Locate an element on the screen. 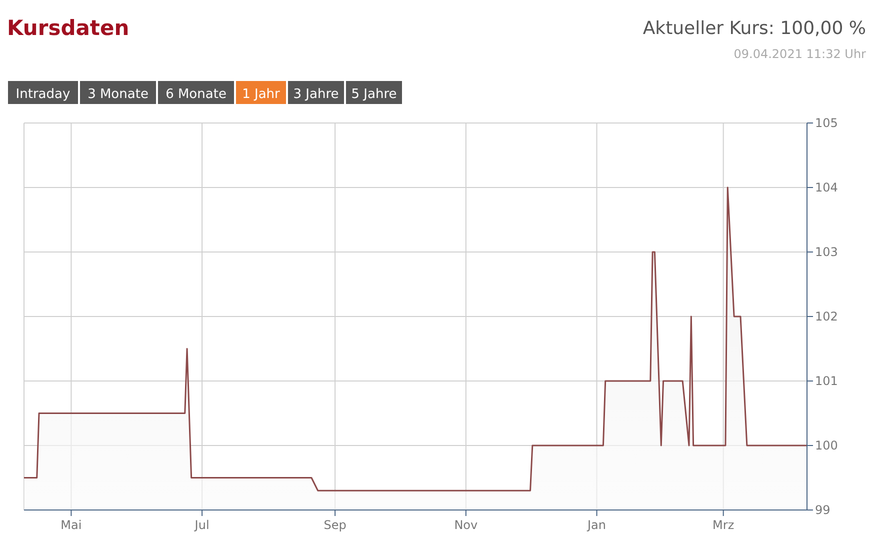 This screenshot has width=878, height=555. text: 09.04.2021 11:32 Uhr is located at coordinates (800, 54).